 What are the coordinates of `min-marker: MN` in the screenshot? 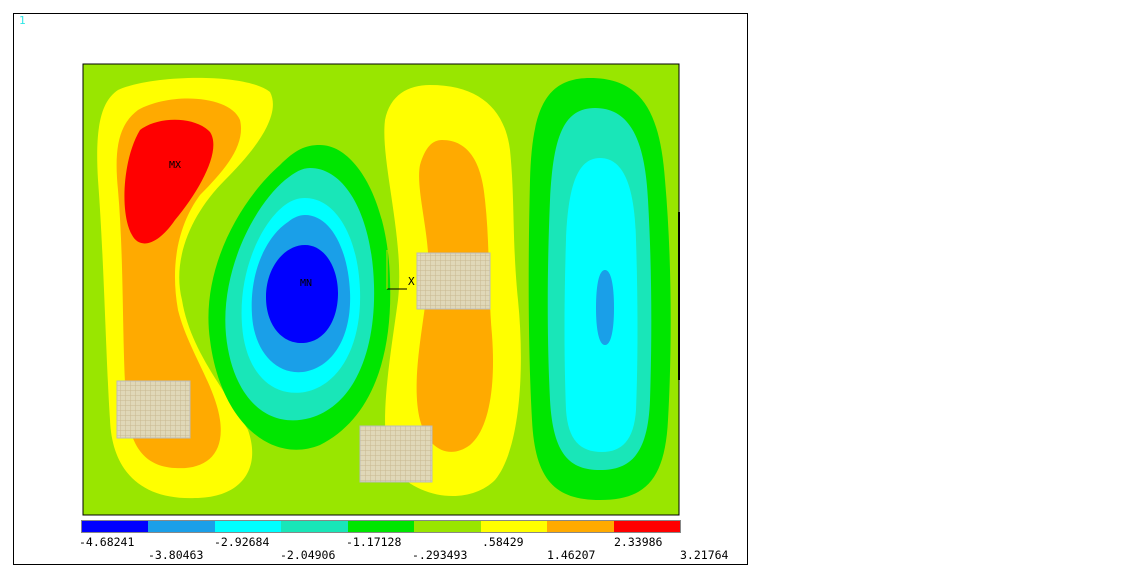 It's located at (306, 283).